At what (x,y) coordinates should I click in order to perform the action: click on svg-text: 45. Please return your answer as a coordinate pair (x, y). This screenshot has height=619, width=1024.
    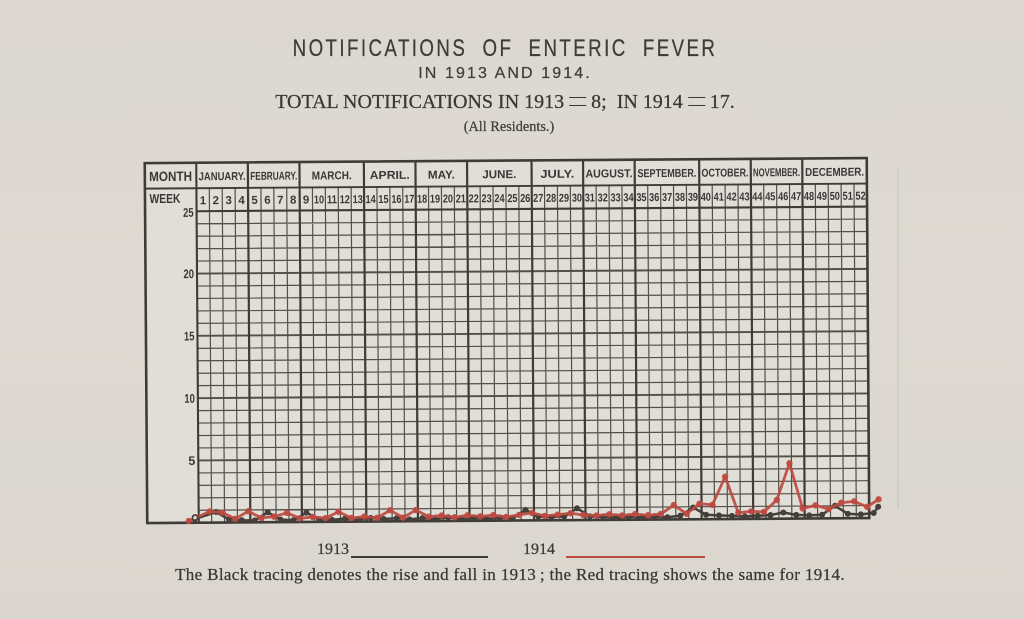
    Looking at the image, I should click on (770, 197).